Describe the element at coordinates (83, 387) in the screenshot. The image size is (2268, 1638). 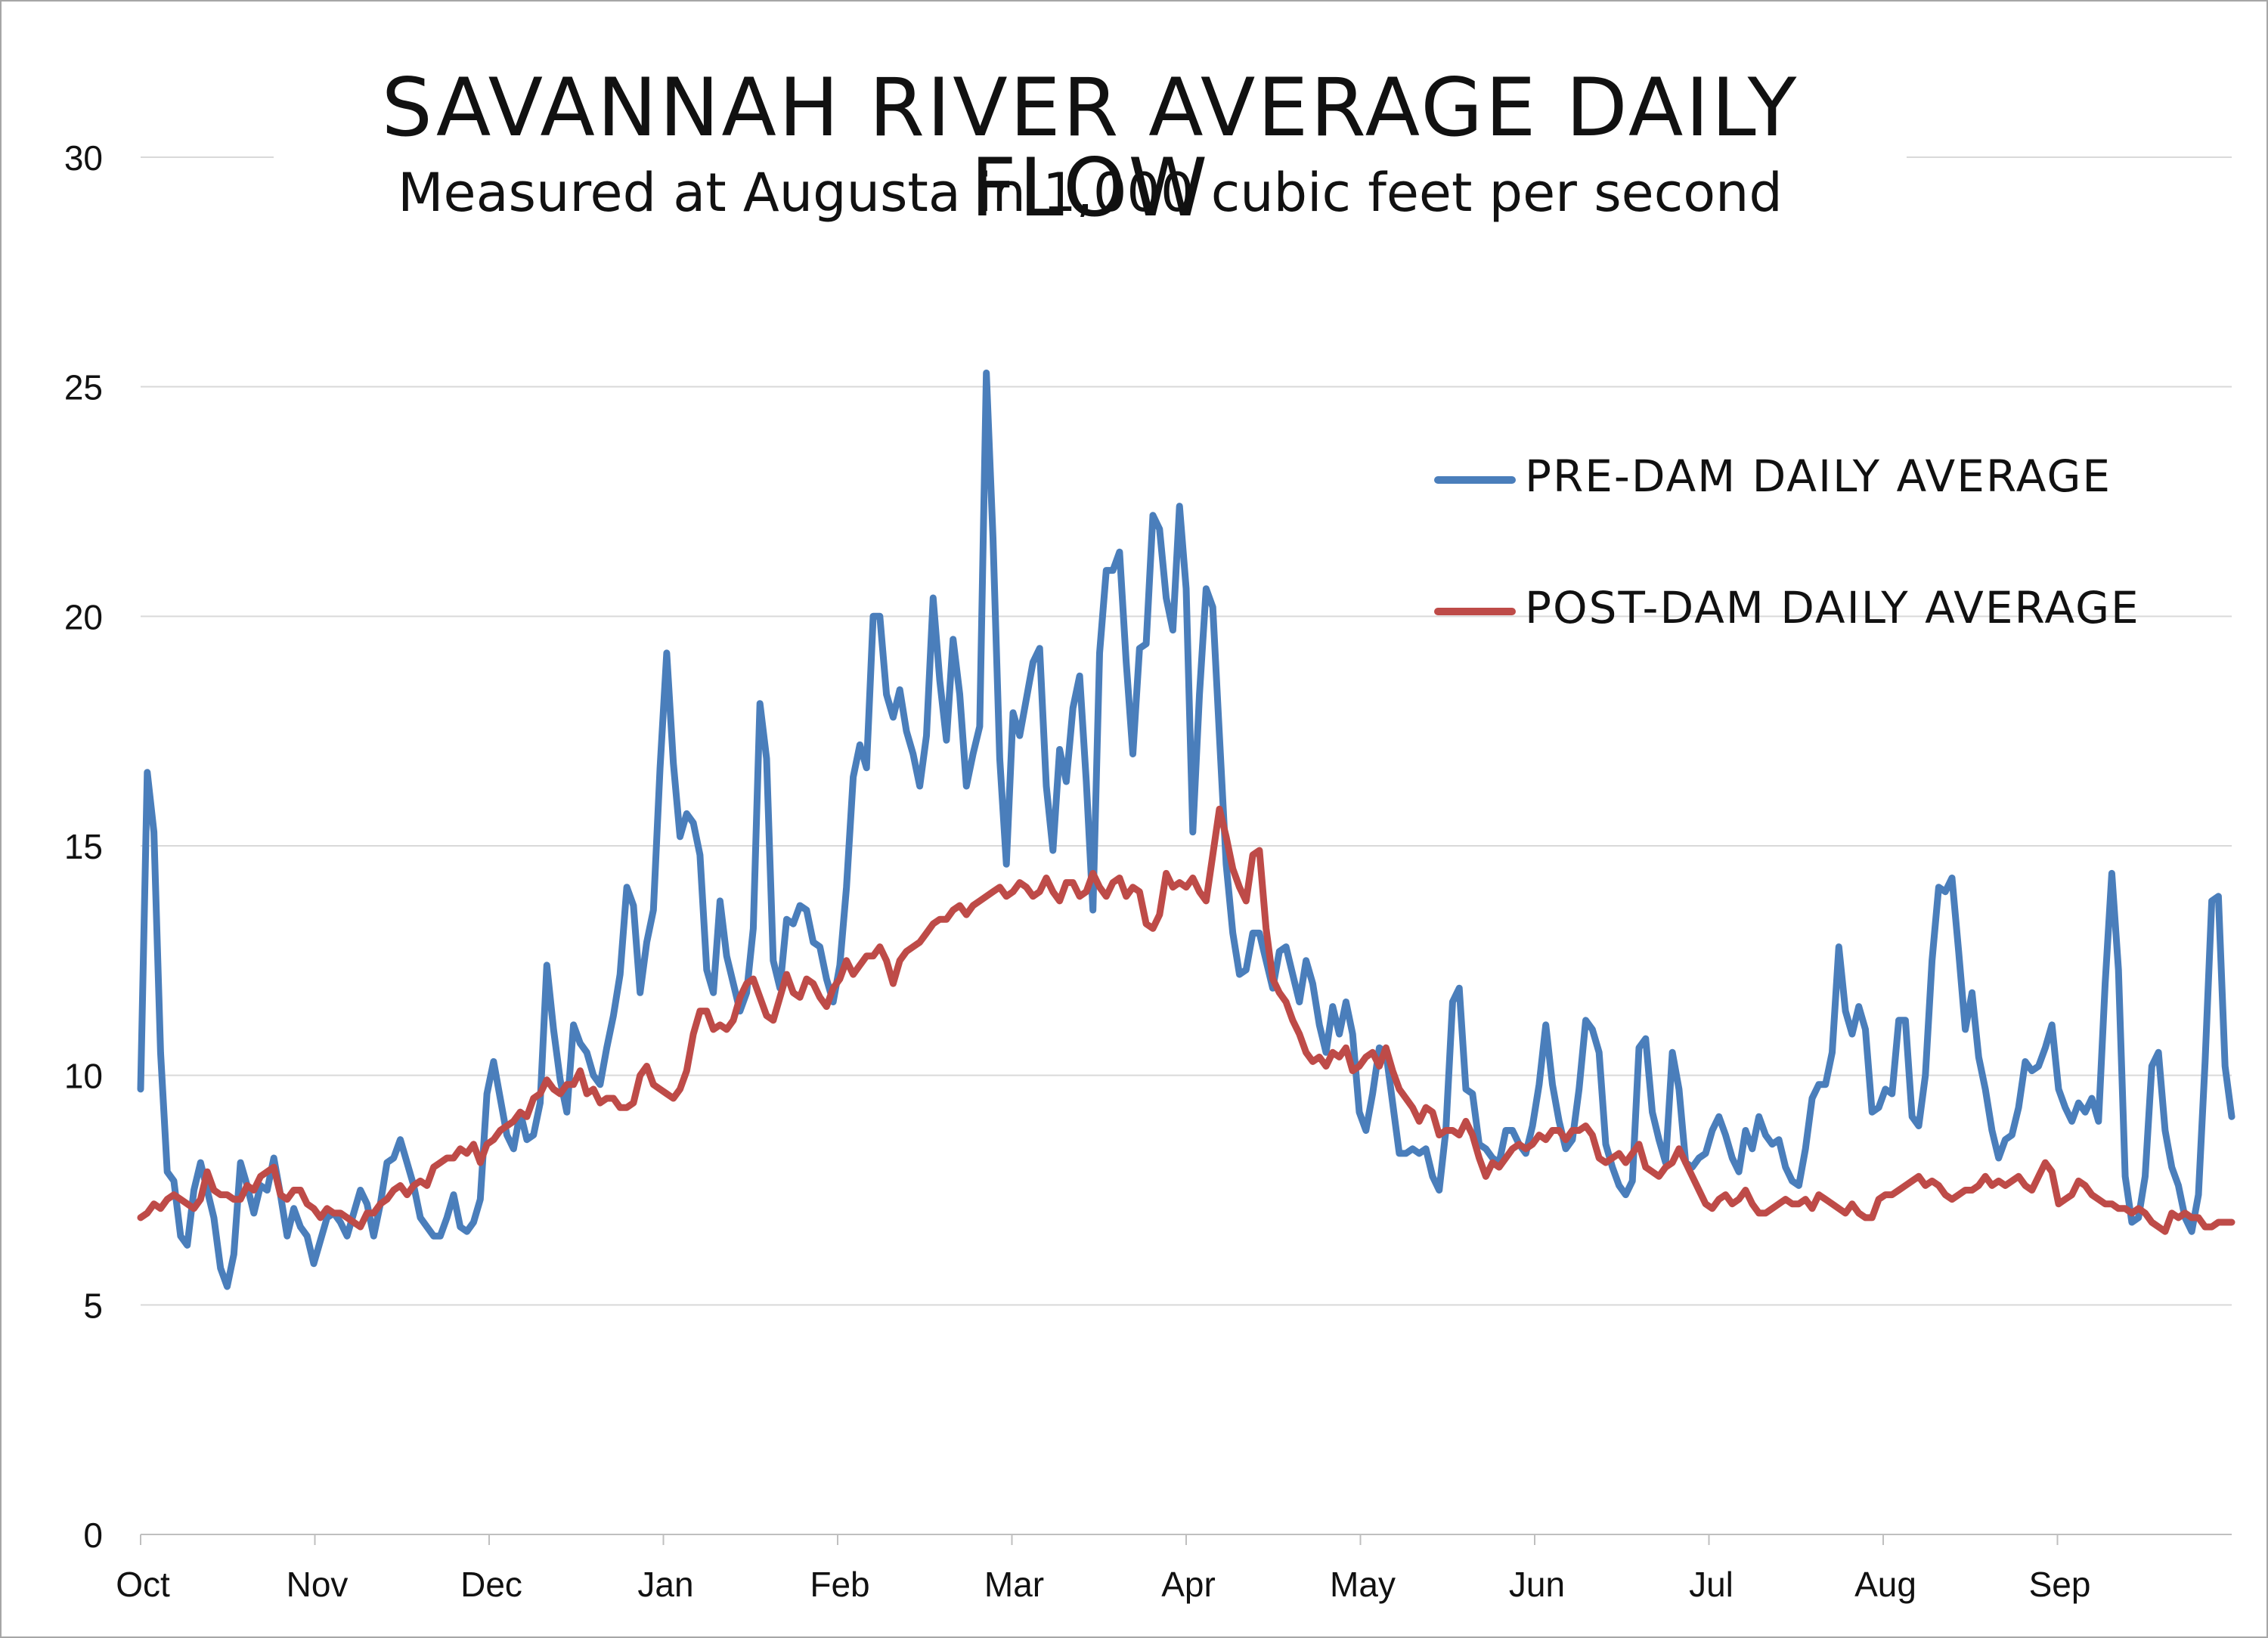
I see `y-tick-label: 25` at that location.